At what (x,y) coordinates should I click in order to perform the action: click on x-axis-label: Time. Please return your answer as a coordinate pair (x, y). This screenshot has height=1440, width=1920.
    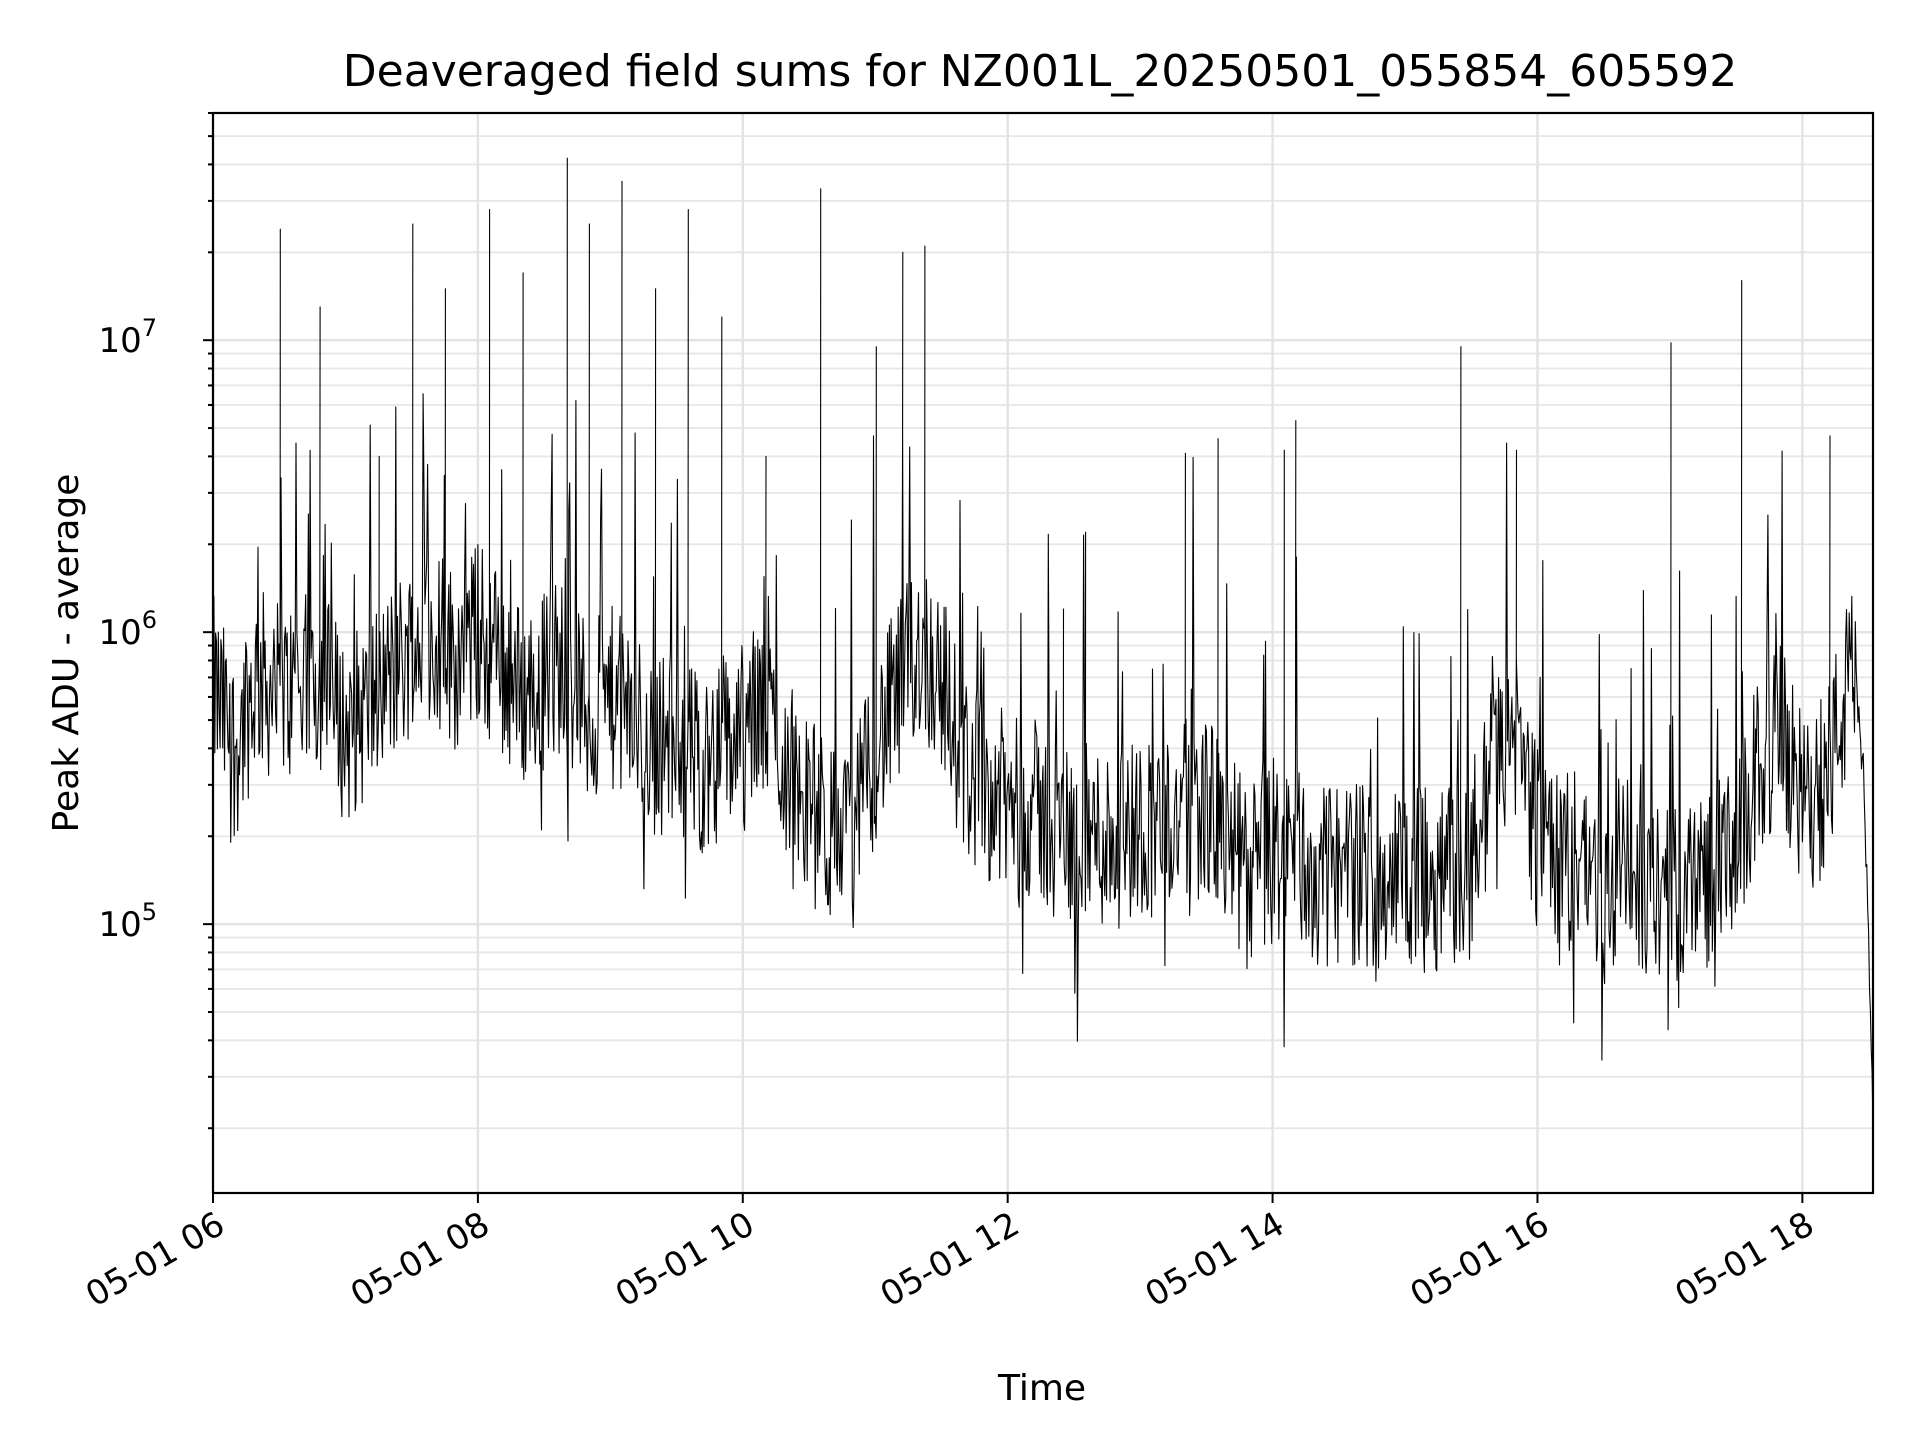
    Looking at the image, I should click on (1041, 1388).